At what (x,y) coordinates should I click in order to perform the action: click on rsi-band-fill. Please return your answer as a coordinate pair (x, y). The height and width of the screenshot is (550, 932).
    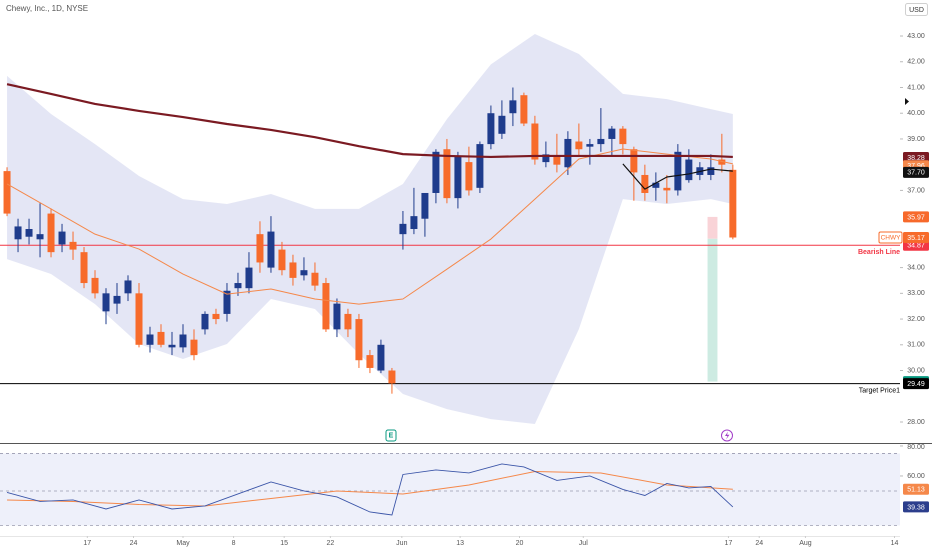
    Looking at the image, I should click on (450, 489).